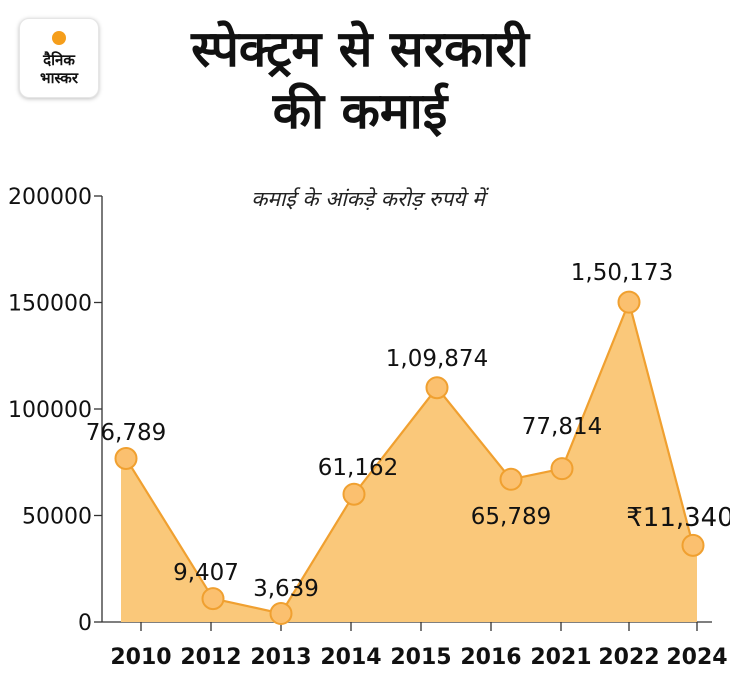 The height and width of the screenshot is (686, 730). I want to click on logo-graphic: दैनिकभास्कर, so click(59, 59).